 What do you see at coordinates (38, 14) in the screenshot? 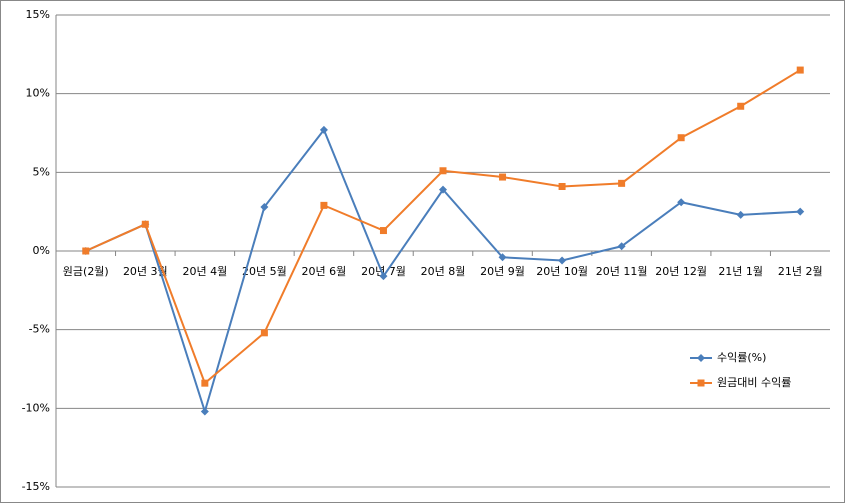
I see `y-tick-label: 15%` at bounding box center [38, 14].